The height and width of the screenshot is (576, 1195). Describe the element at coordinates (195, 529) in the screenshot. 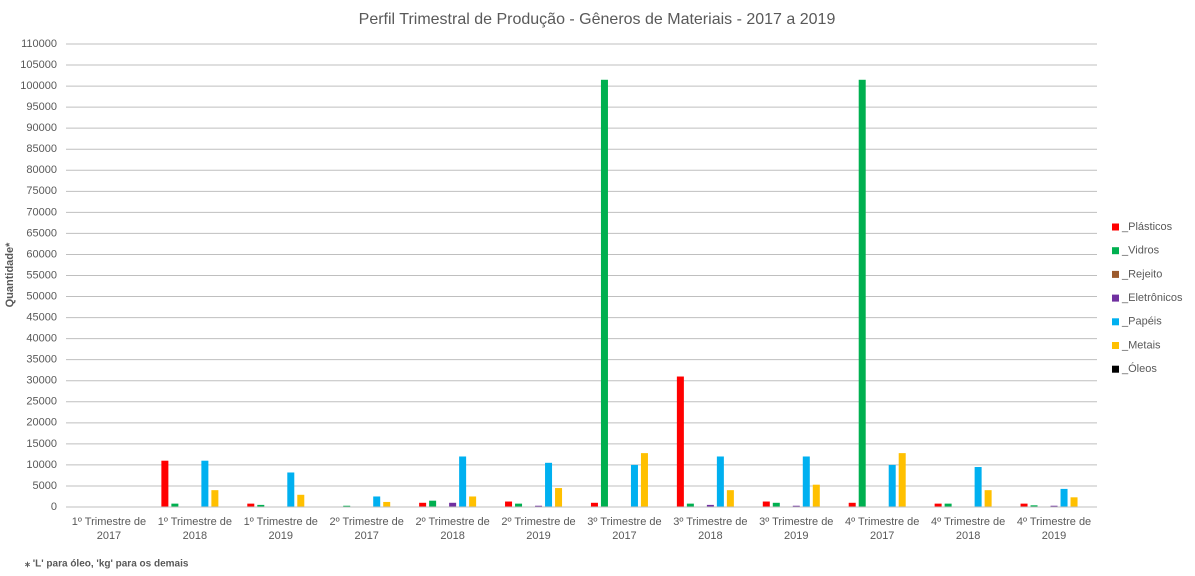

I see `x-tick-label: 1º Trimestre de 2018` at that location.